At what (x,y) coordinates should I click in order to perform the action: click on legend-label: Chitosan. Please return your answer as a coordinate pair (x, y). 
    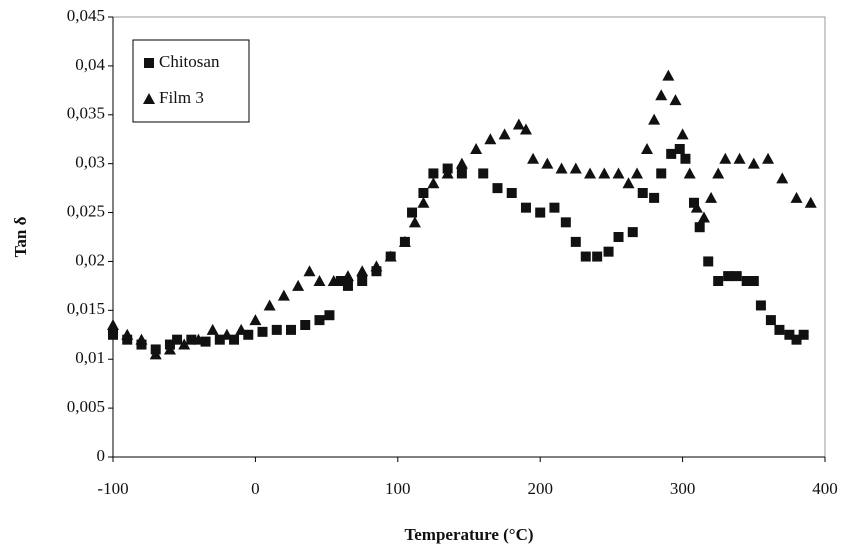
    Looking at the image, I should click on (189, 61).